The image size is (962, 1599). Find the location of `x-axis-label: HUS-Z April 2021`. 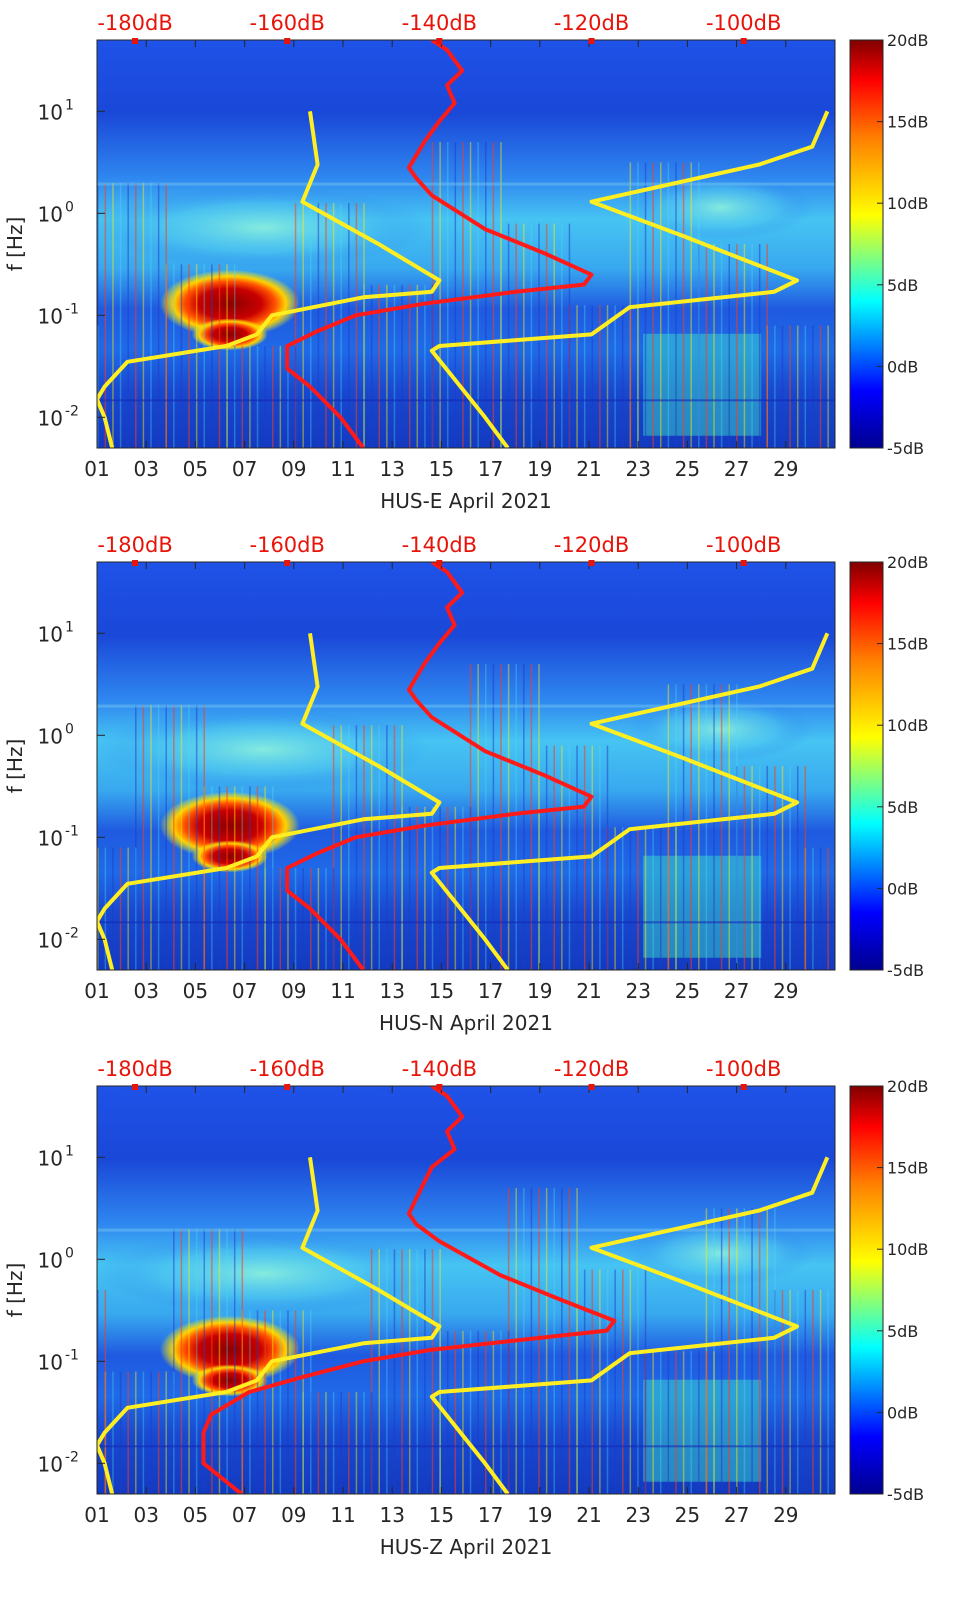

x-axis-label: HUS-Z April 2021 is located at coordinates (466, 1547).